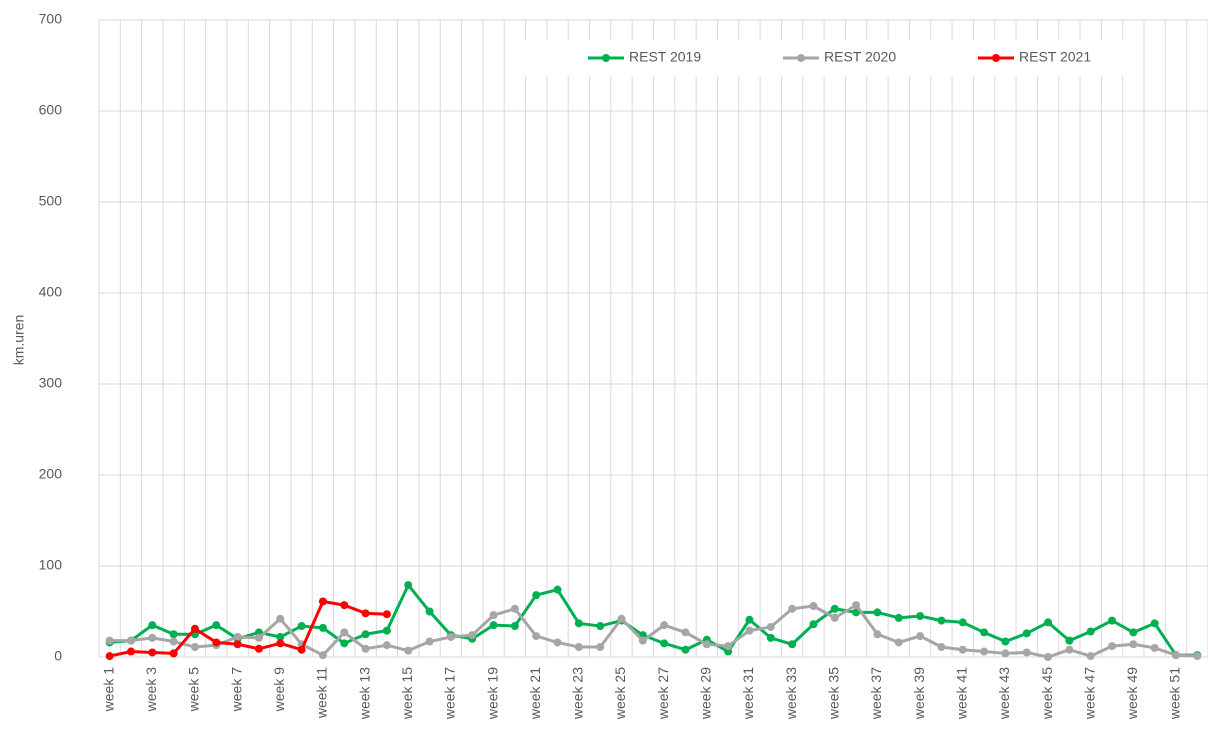  What do you see at coordinates (791, 693) in the screenshot?
I see `x-tick-label: week 33` at bounding box center [791, 693].